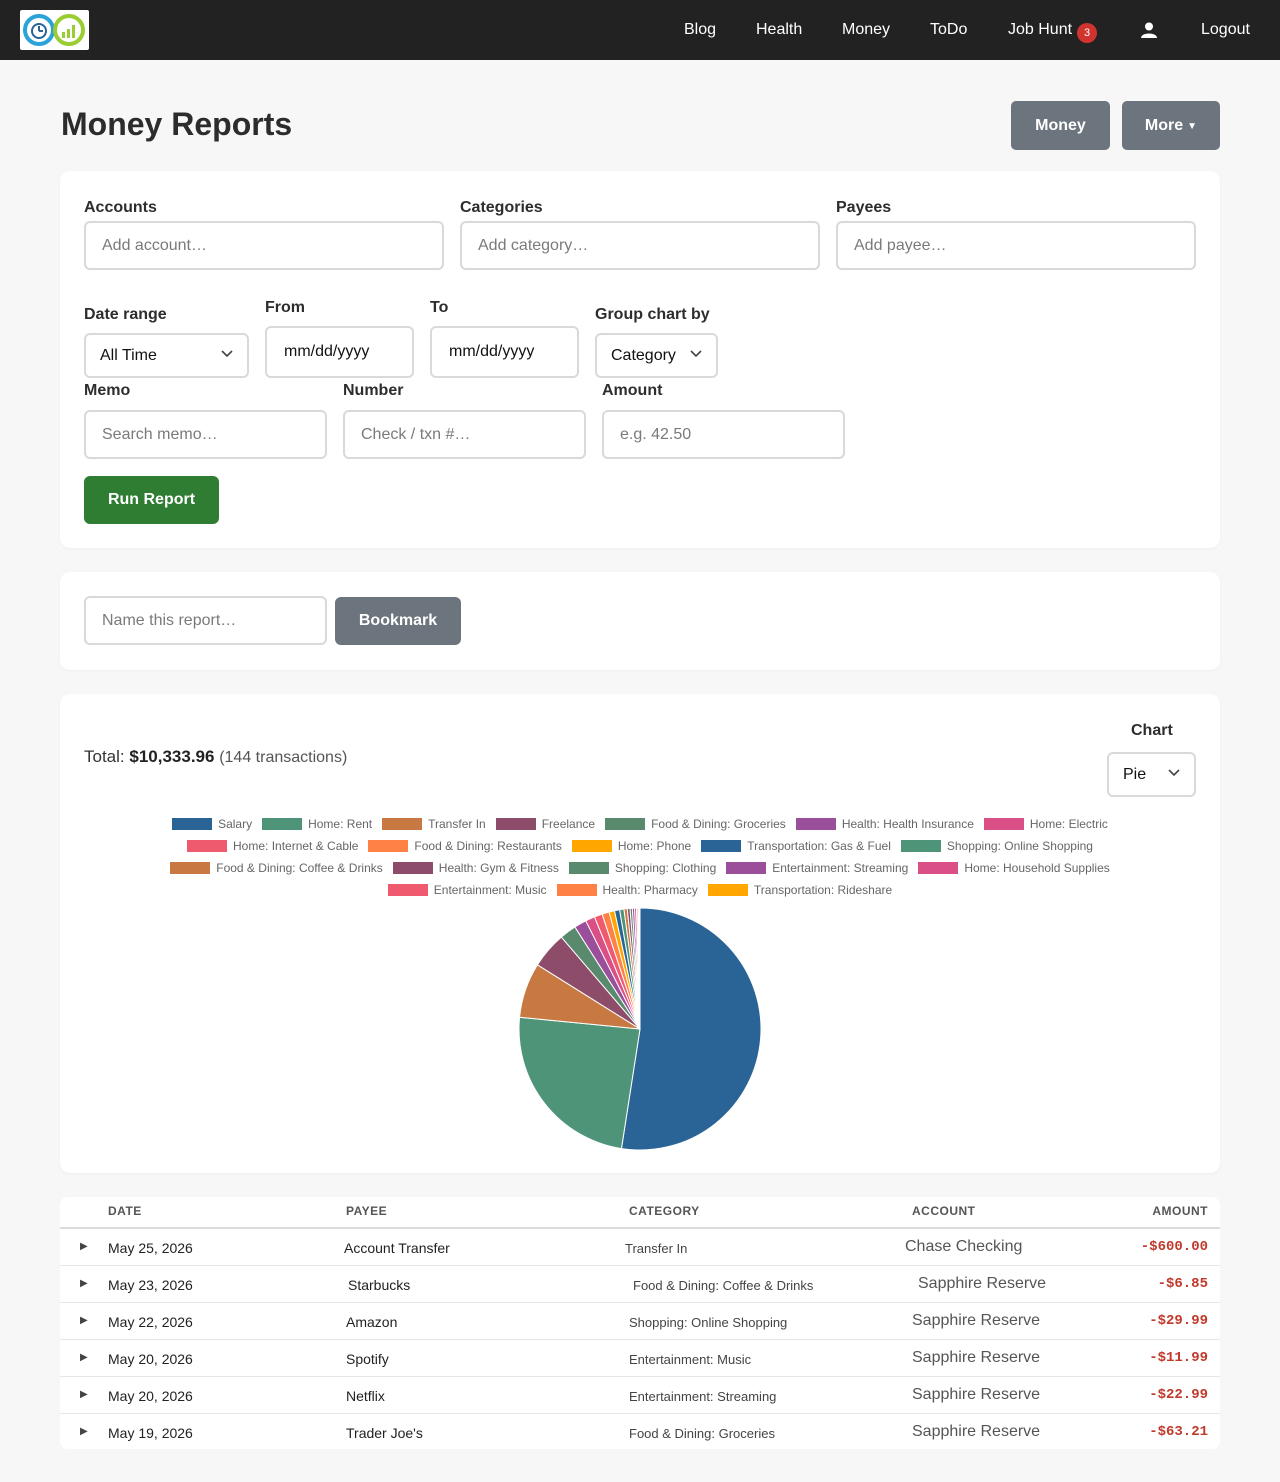  Describe the element at coordinates (1192, 126) in the screenshot. I see `caret-down-icon: ▼` at that location.